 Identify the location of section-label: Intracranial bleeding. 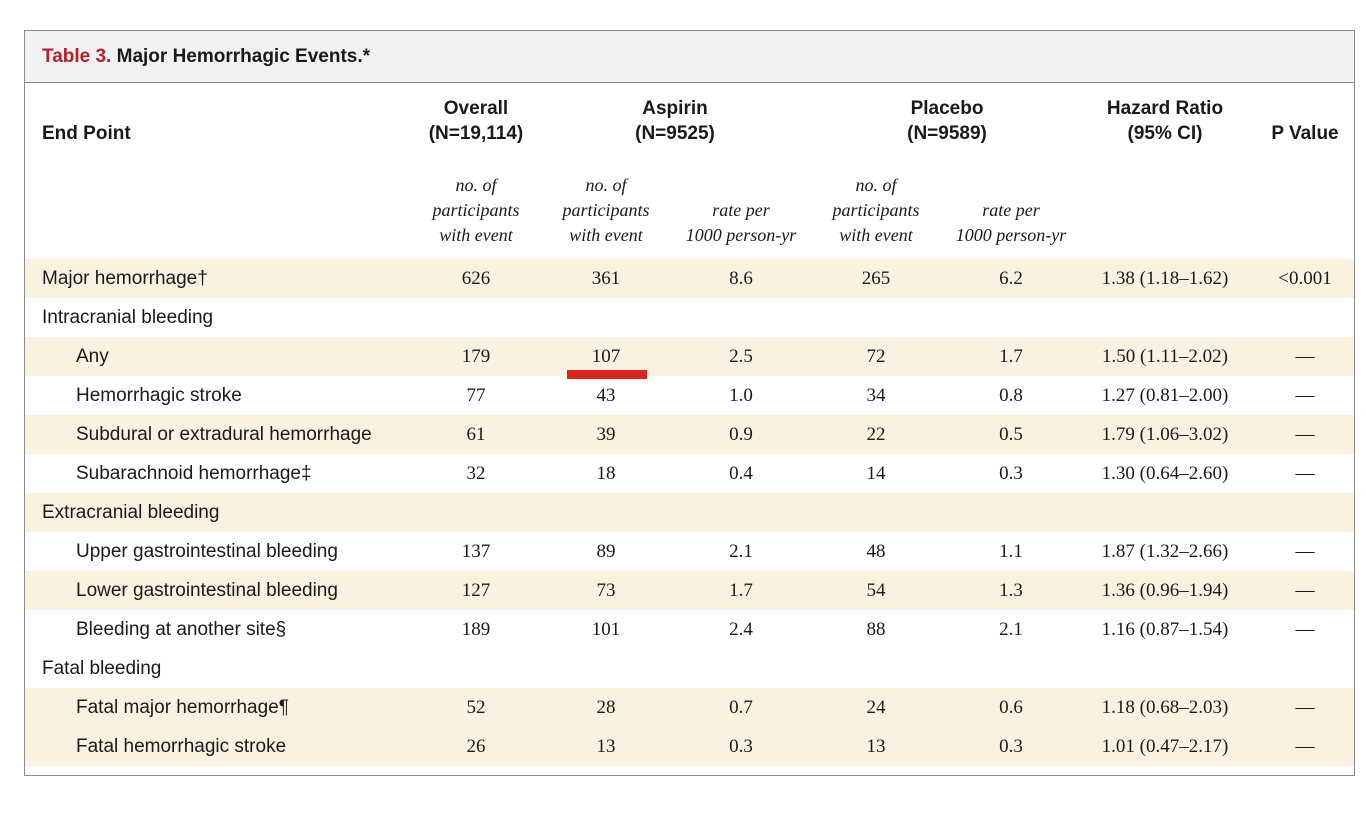
(128, 317).